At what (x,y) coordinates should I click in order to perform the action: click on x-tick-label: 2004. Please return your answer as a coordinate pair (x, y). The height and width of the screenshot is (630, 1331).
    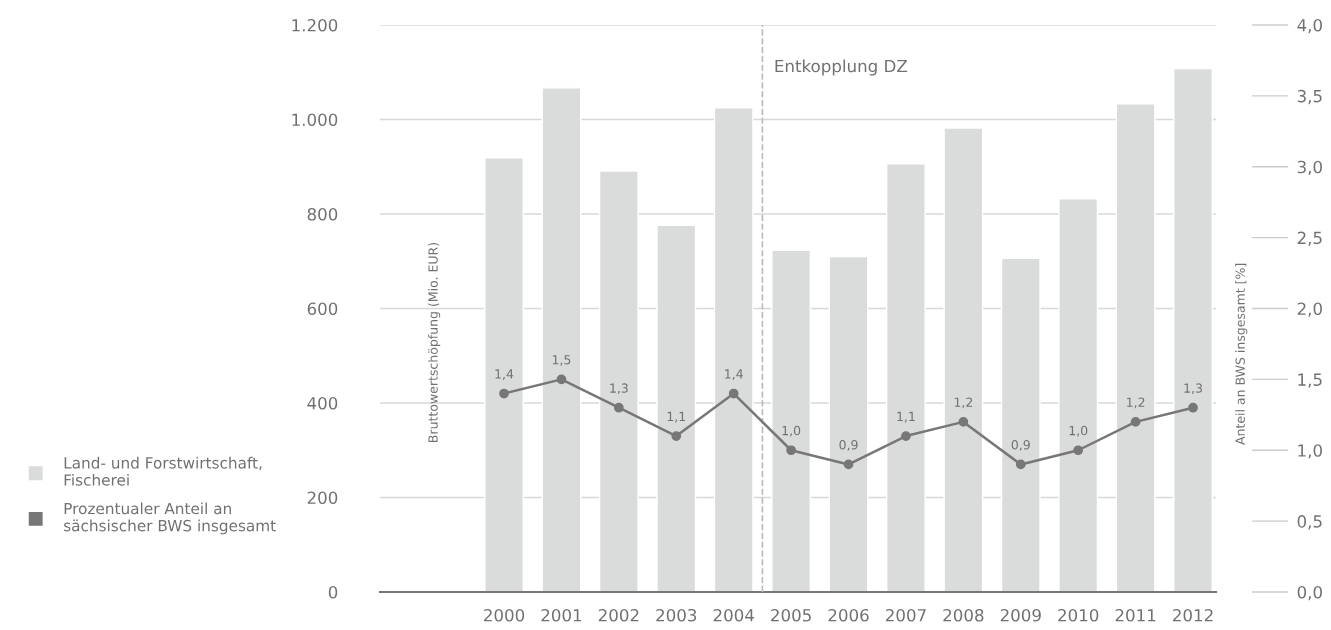
    Looking at the image, I should click on (733, 615).